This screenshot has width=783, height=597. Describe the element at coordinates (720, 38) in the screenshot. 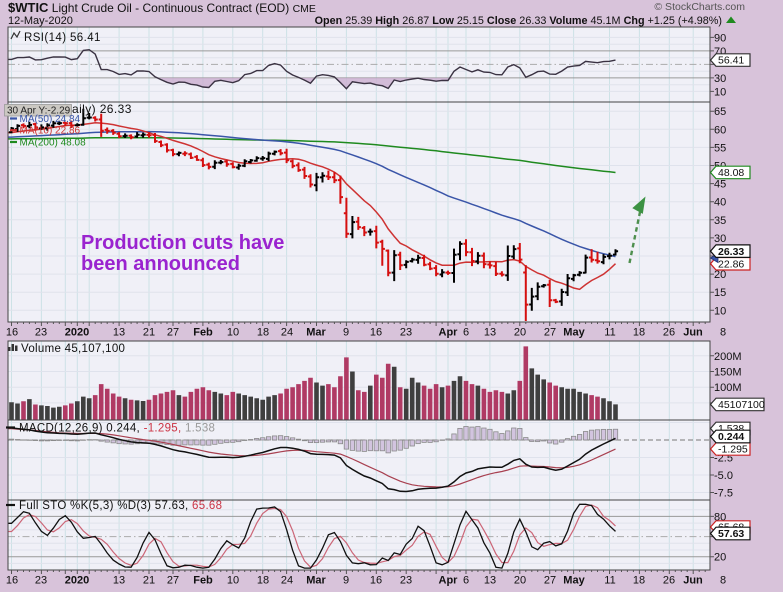

I see `svg-text: 90` at that location.